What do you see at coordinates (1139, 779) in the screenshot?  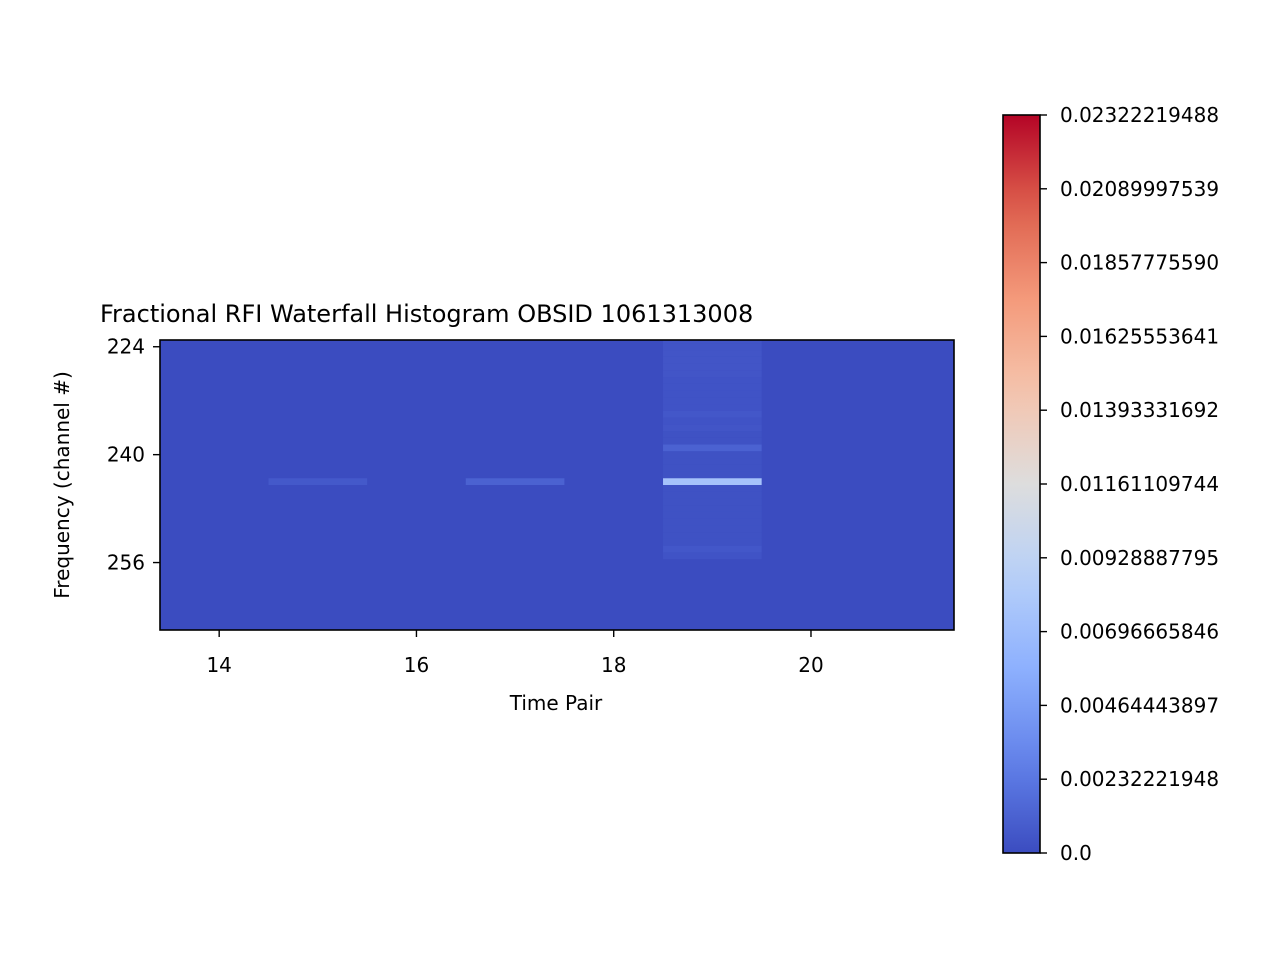 I see `colorbar-tick-label: 0.00232221948` at bounding box center [1139, 779].